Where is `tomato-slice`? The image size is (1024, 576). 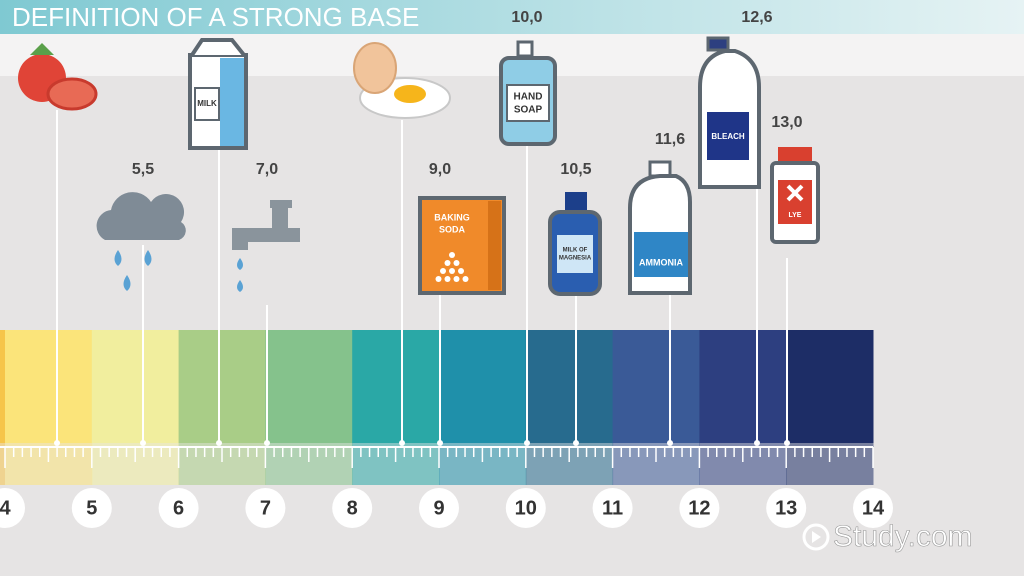 tomato-slice is located at coordinates (72, 94).